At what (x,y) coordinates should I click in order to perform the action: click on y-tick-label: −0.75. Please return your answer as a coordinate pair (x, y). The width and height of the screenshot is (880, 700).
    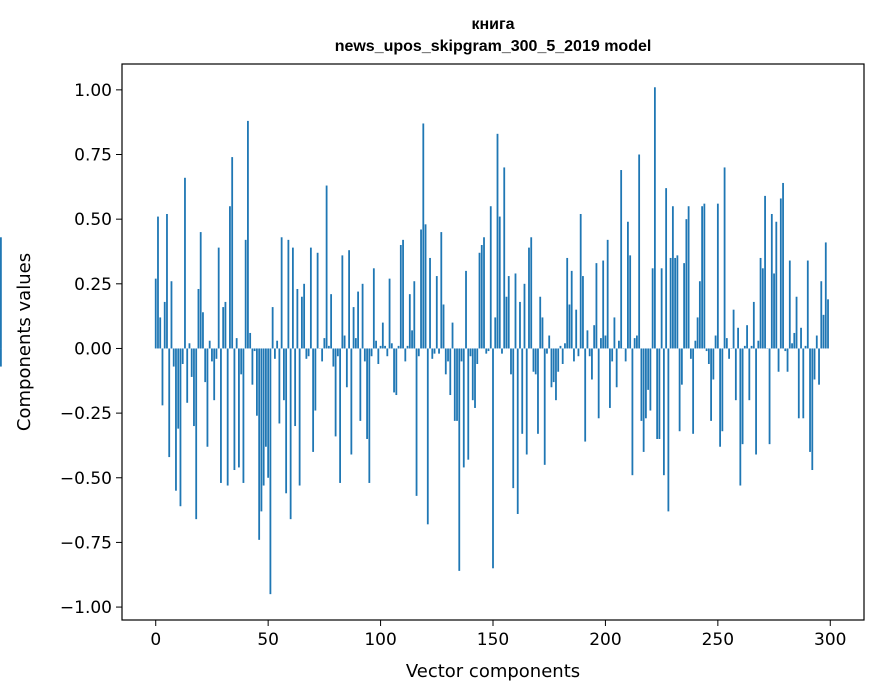
    Looking at the image, I should click on (86, 543).